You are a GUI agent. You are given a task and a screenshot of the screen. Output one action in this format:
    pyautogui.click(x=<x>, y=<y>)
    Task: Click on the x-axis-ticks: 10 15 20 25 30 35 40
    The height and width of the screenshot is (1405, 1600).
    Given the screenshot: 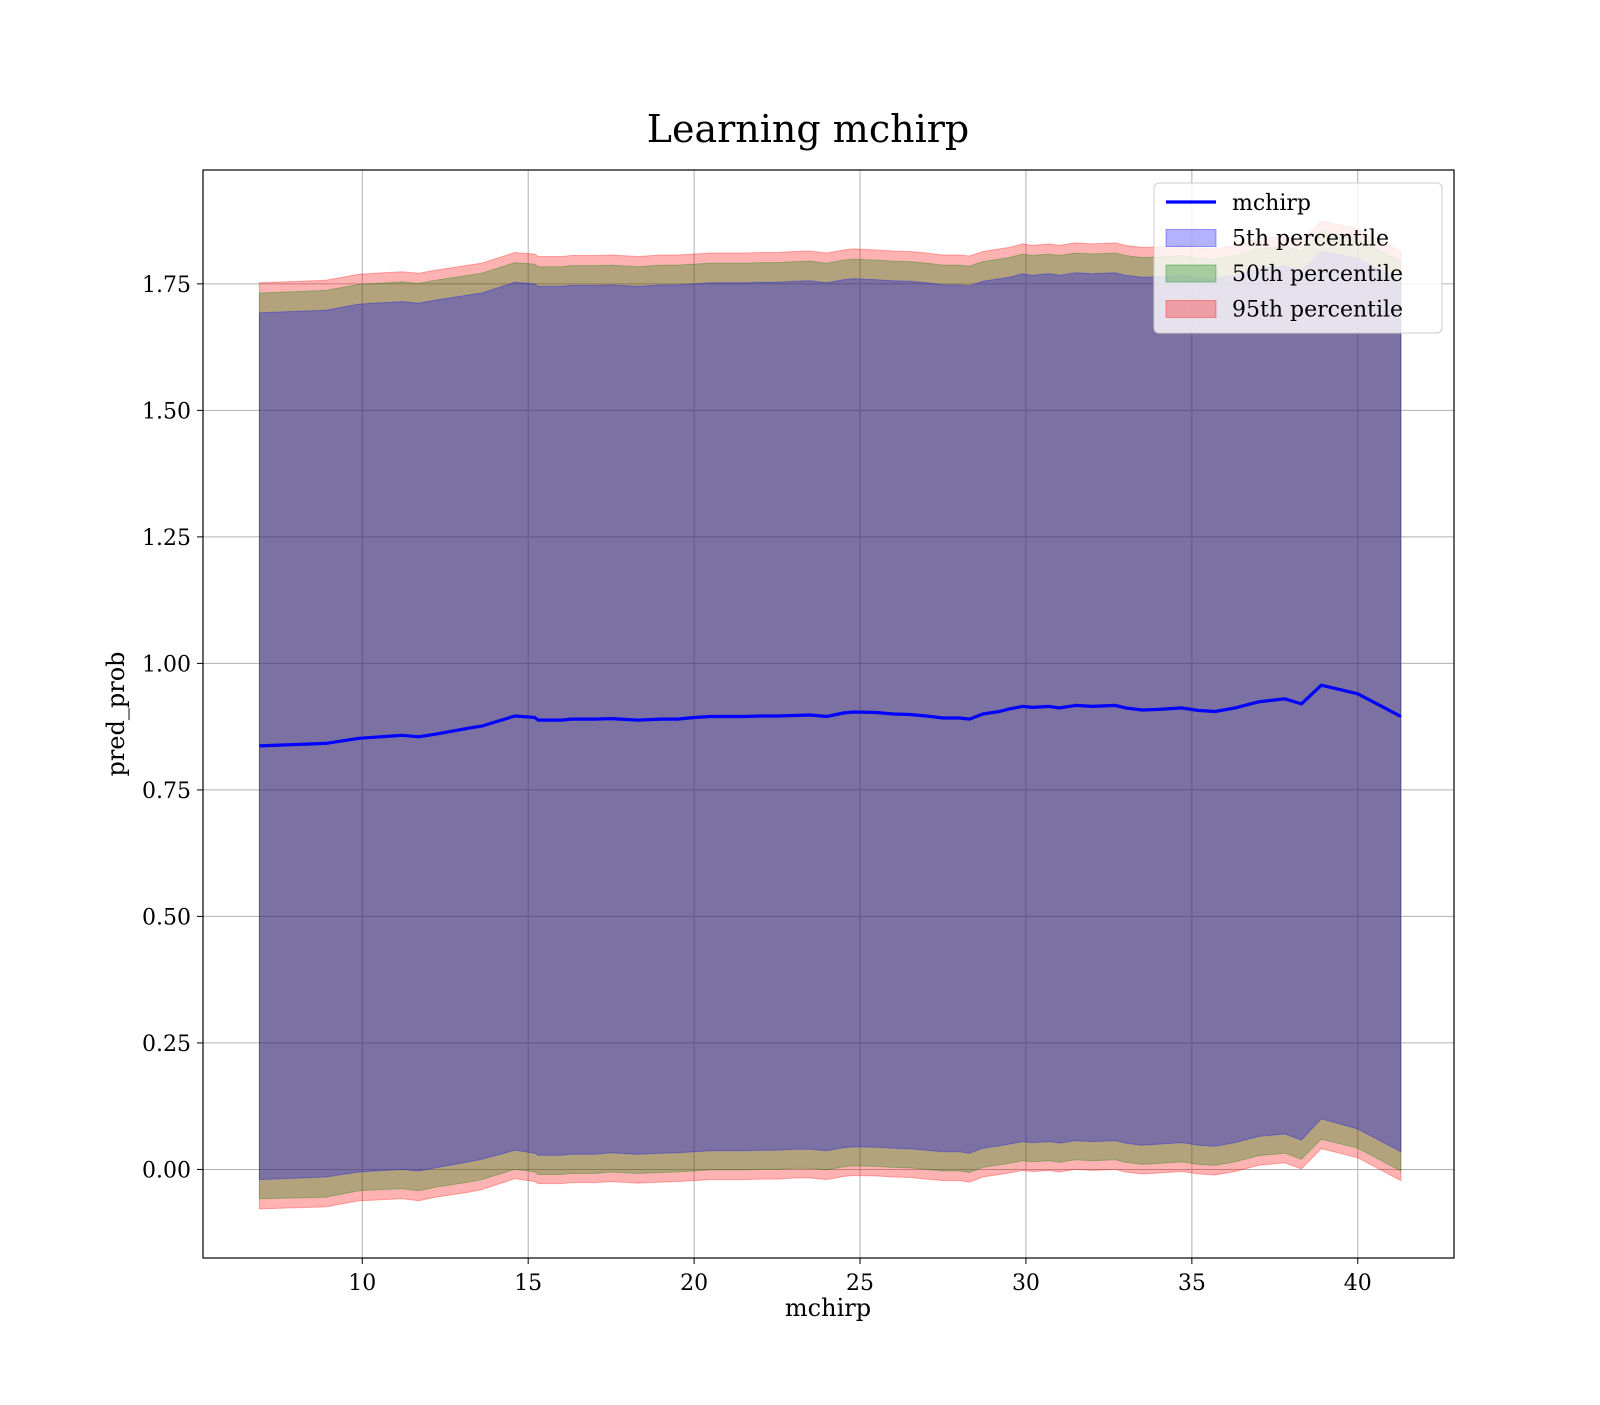 What is the action you would take?
    pyautogui.click(x=860, y=1277)
    